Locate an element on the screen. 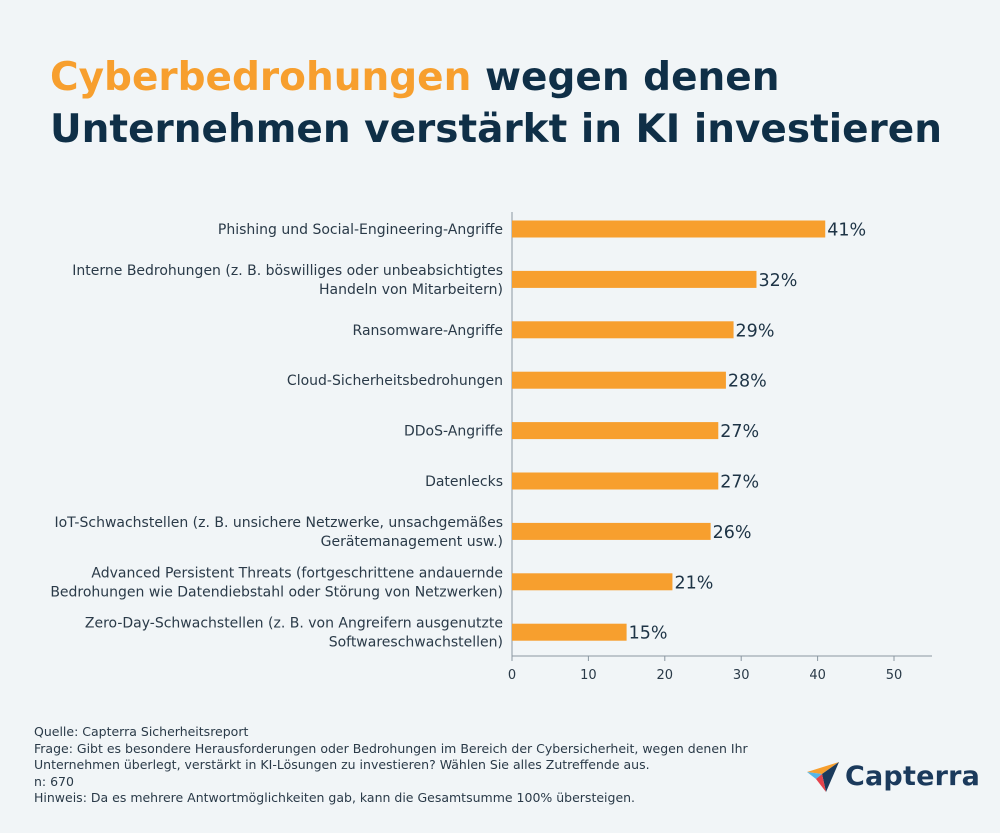  category-label: DDoS-Angriffe is located at coordinates (453, 432).